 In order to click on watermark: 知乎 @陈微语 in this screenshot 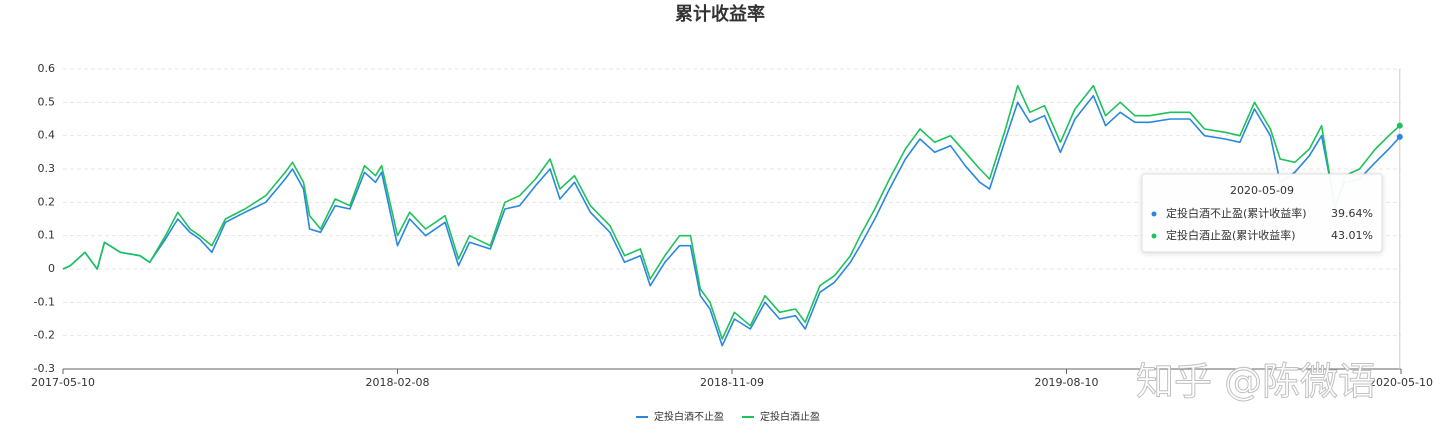, I will do `click(1256, 382)`.